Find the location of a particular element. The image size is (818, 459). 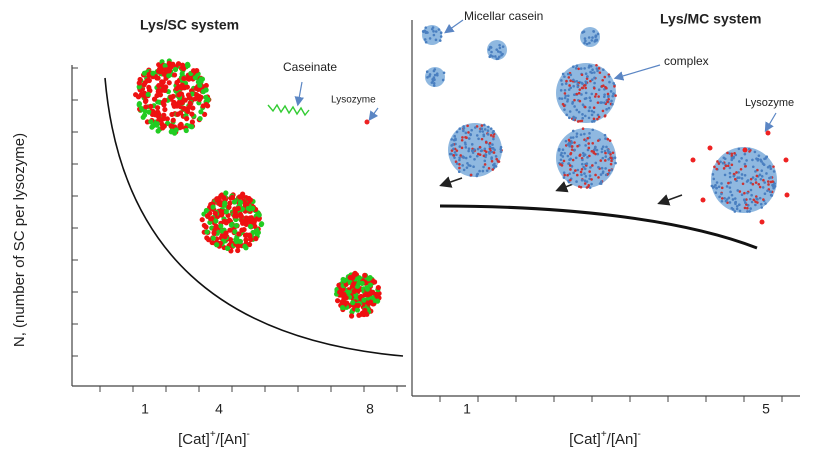

left-title: Lys/SC system is located at coordinates (189, 25).